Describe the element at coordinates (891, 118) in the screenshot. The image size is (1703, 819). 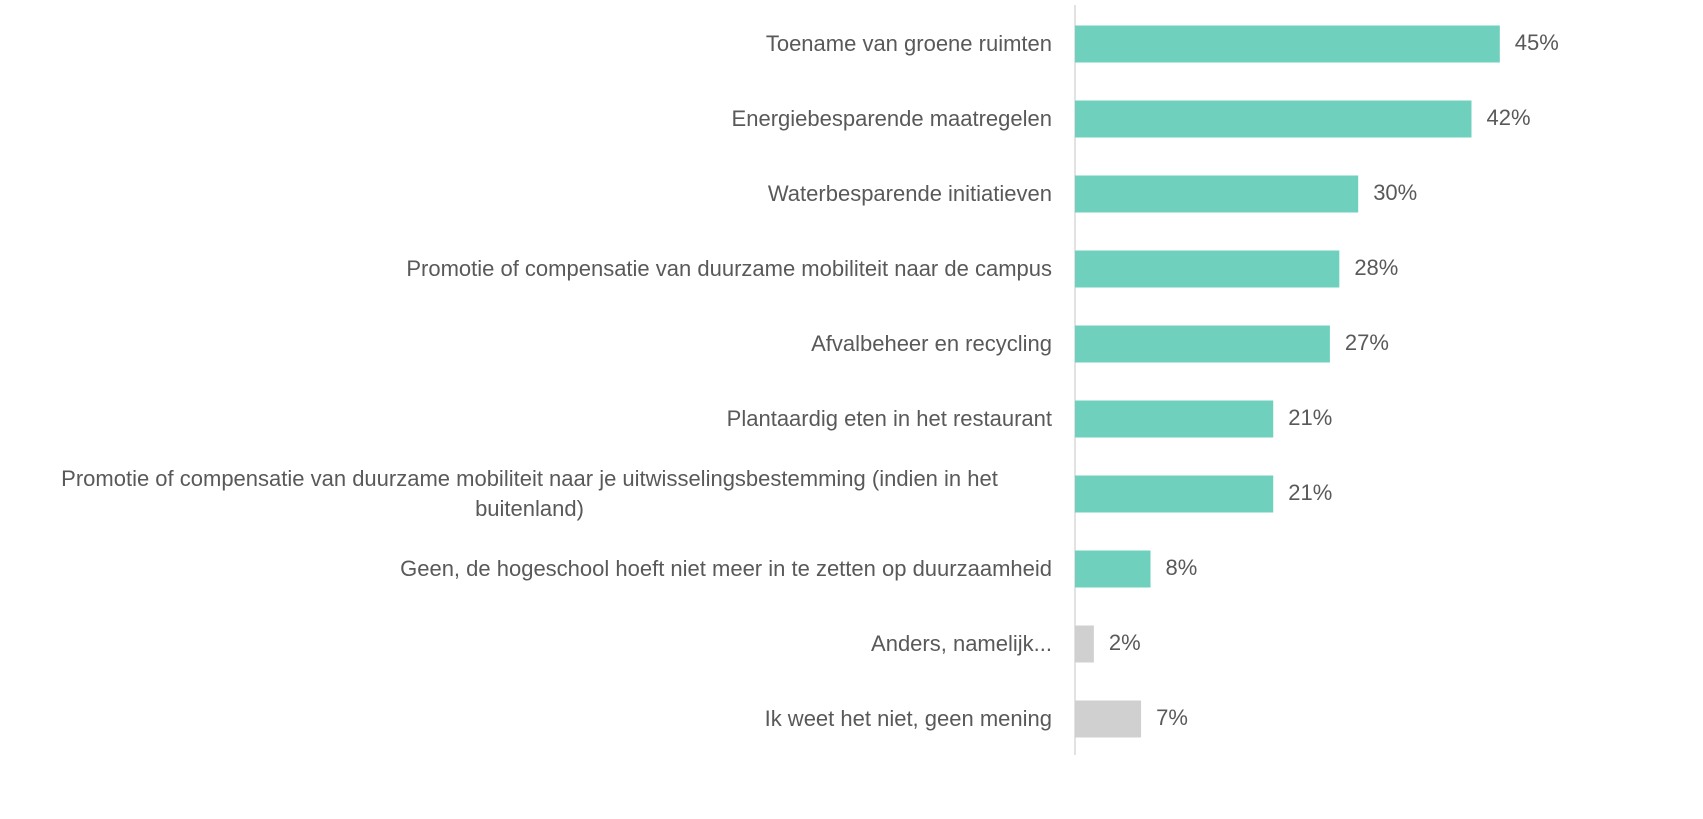
I see `category-label: Energiebesparende maatregelen` at that location.